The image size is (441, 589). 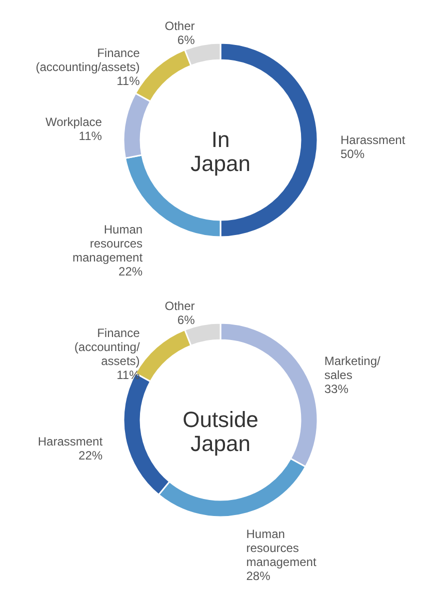 I want to click on slice-label: Workplace, so click(x=73, y=121).